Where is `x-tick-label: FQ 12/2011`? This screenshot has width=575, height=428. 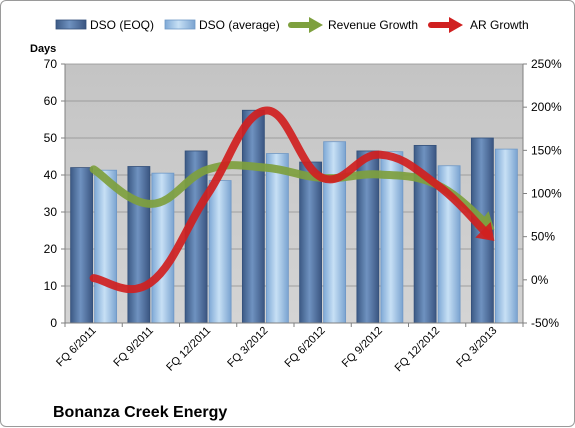 x-tick-label: FQ 12/2011 is located at coordinates (188, 349).